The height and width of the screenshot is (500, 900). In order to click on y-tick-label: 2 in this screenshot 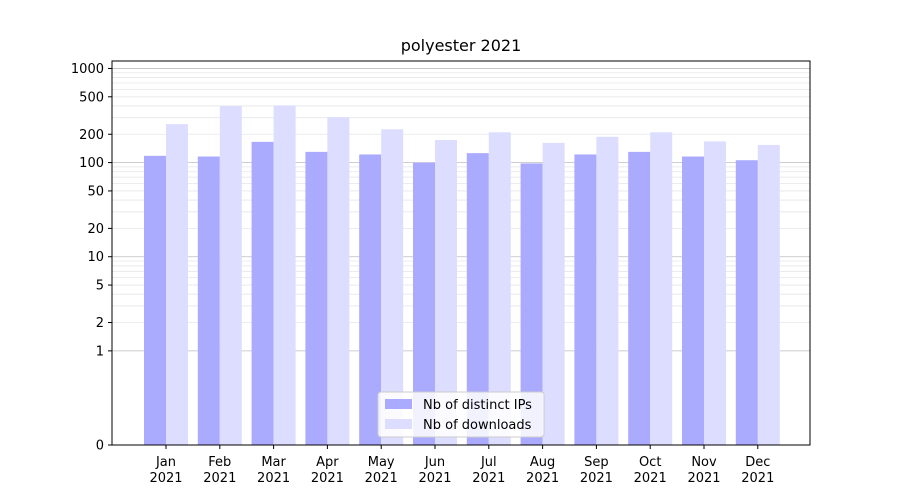, I will do `click(100, 323)`.